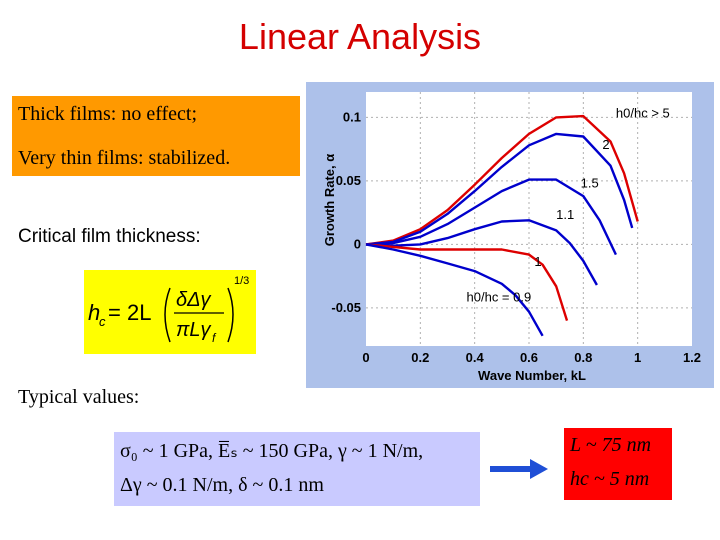 The height and width of the screenshot is (540, 720). I want to click on note-critical-thickness: Critical film thickness:, so click(109, 236).